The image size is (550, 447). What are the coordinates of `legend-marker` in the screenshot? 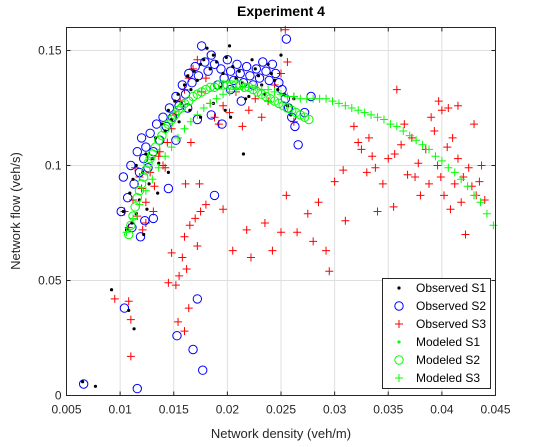 It's located at (399, 306).